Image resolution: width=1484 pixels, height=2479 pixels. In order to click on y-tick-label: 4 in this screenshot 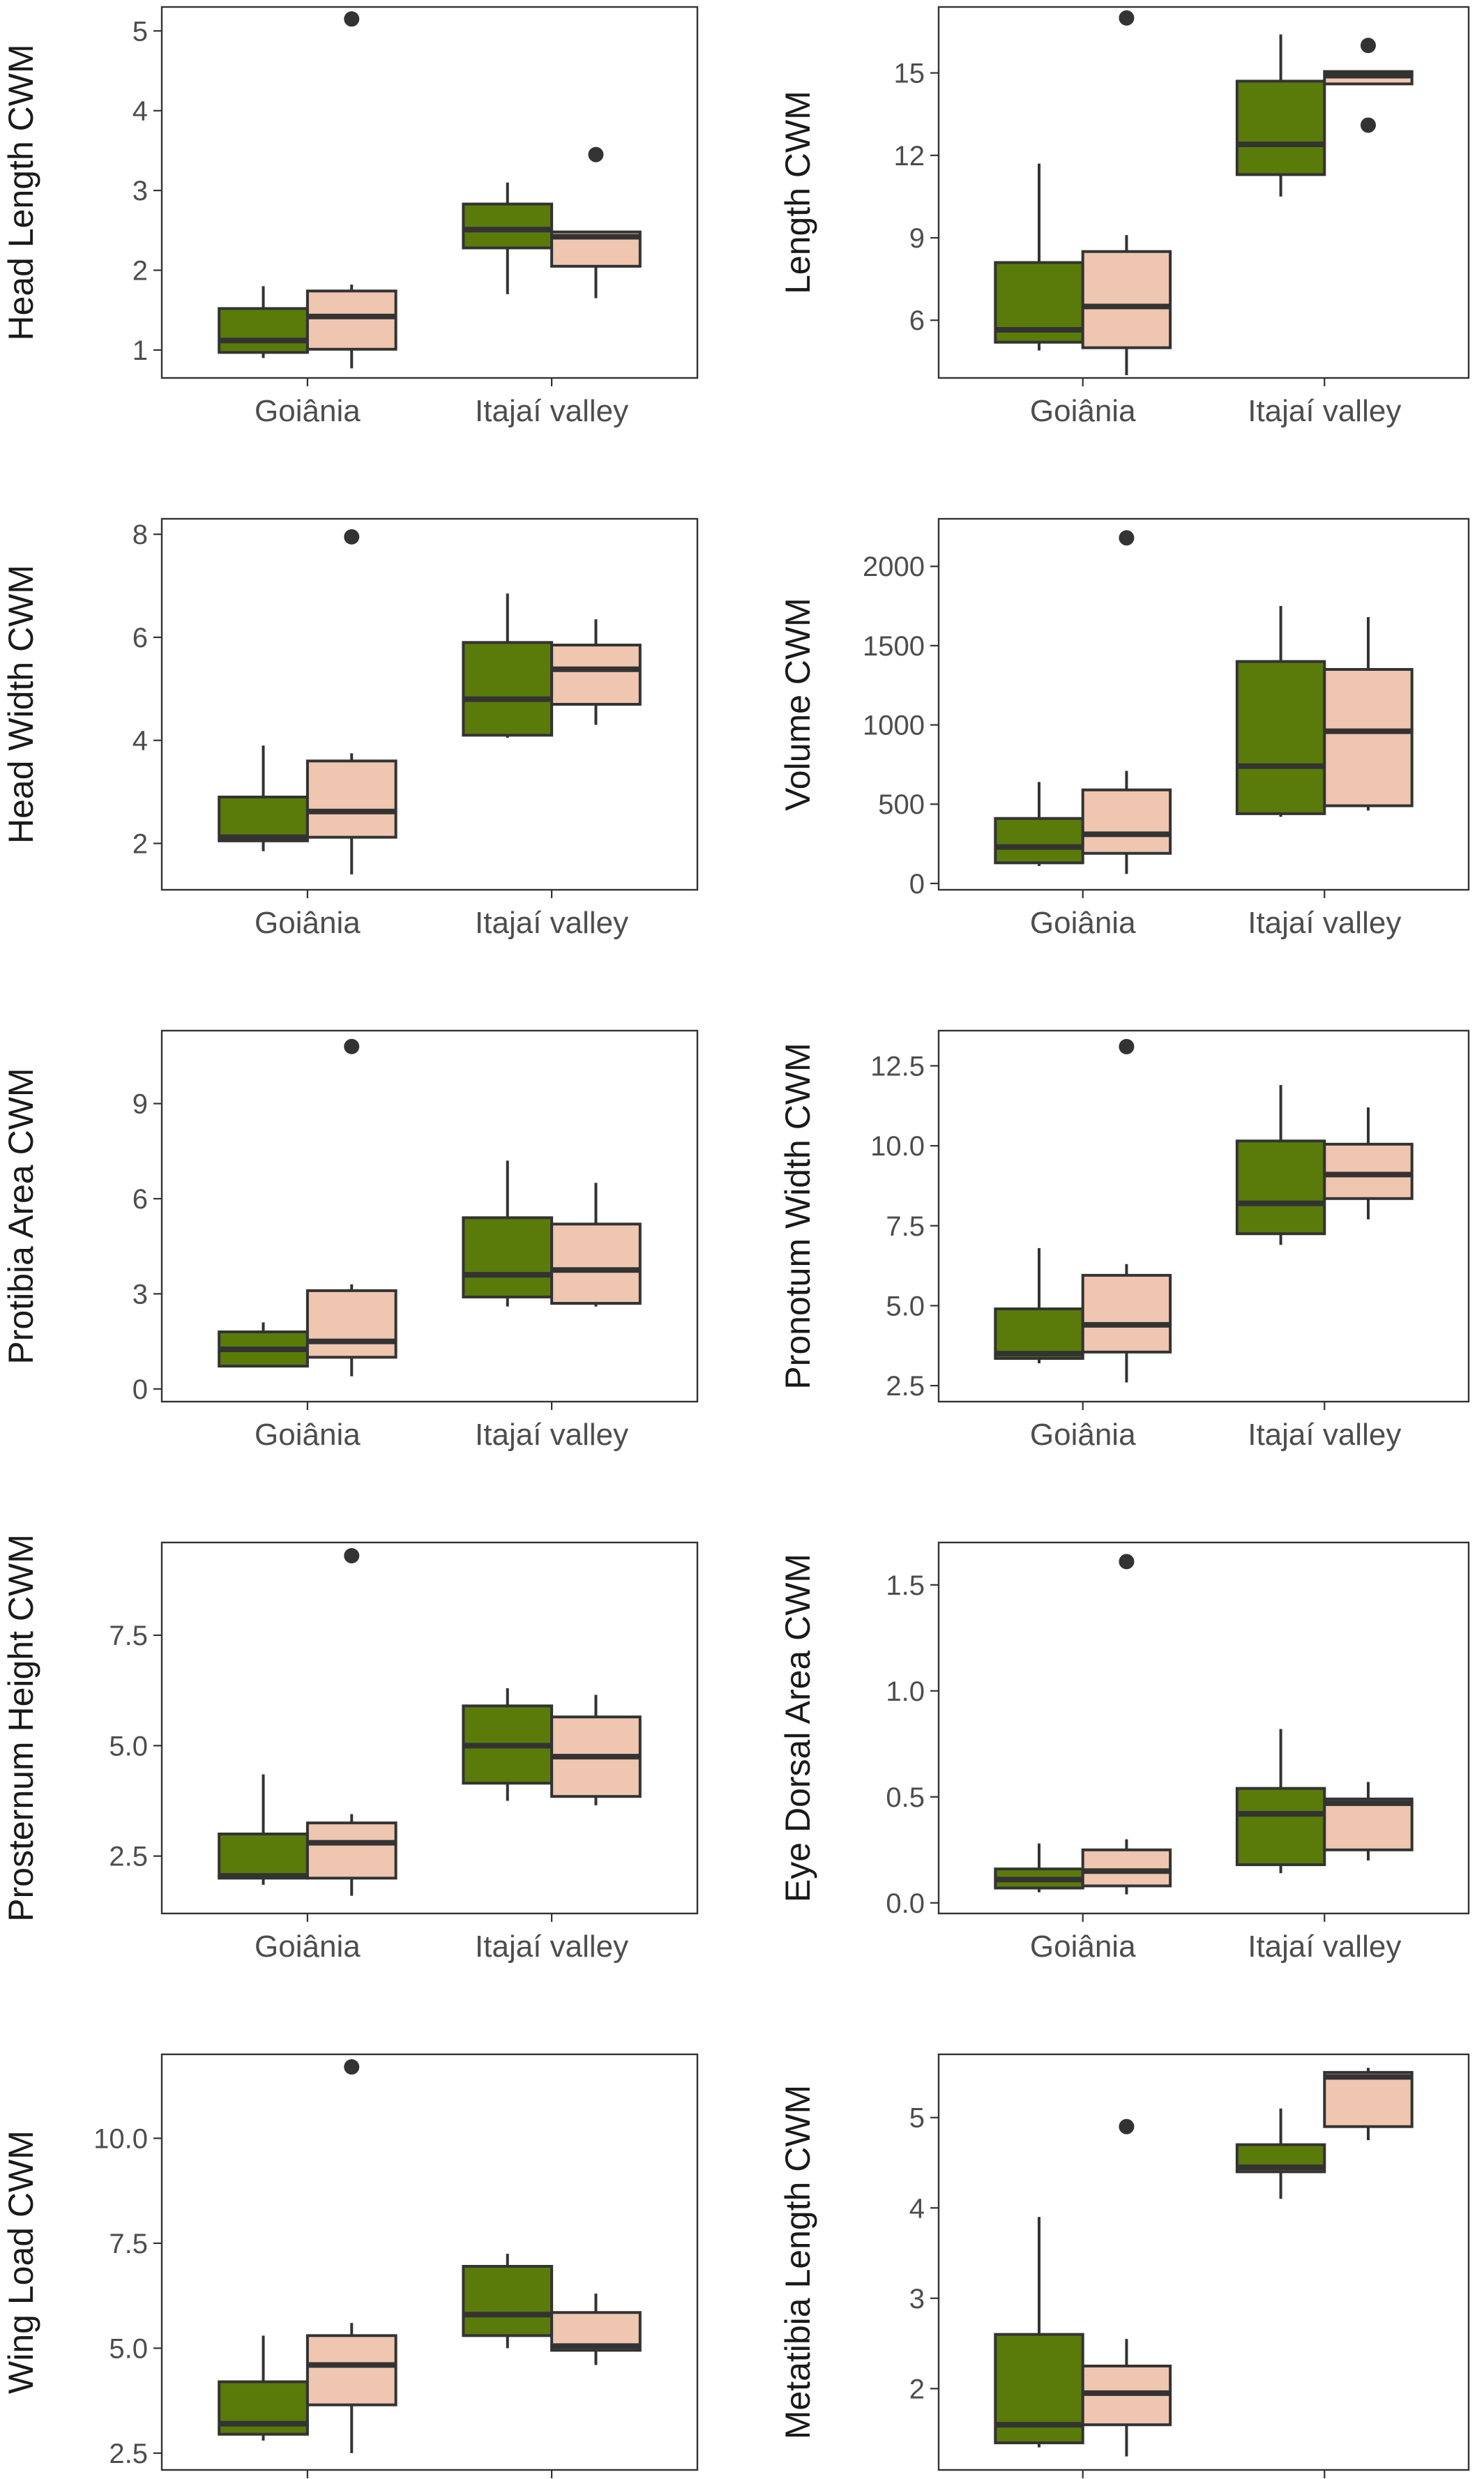, I will do `click(140, 742)`.